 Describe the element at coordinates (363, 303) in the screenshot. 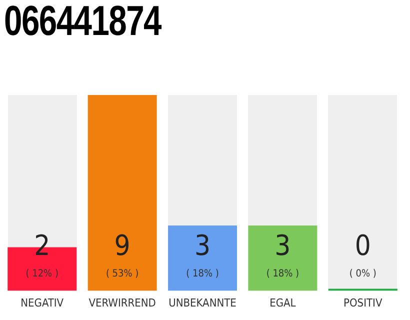

I see `x-tick-label: POSITIV` at that location.